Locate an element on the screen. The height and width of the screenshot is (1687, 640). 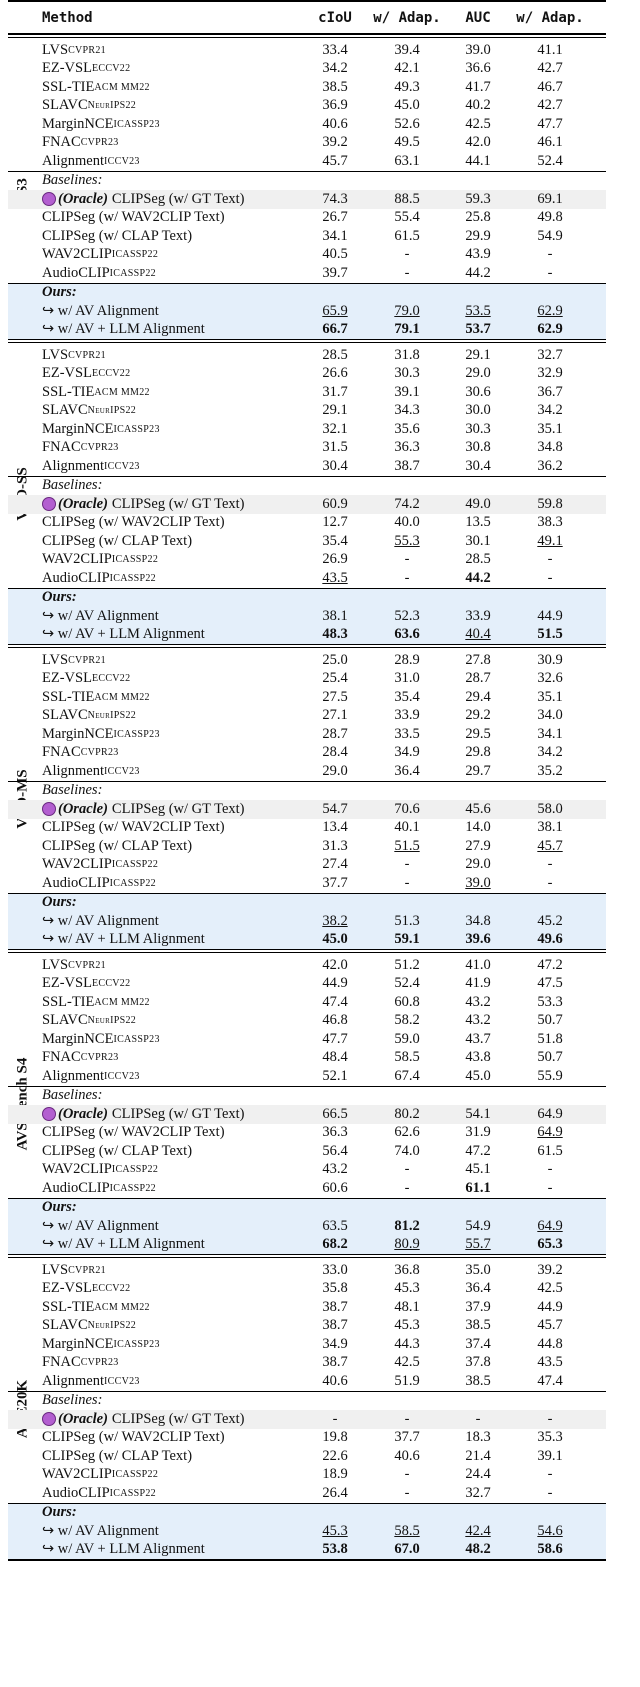
method-cell: LVS CVPR21 is located at coordinates (74, 965).